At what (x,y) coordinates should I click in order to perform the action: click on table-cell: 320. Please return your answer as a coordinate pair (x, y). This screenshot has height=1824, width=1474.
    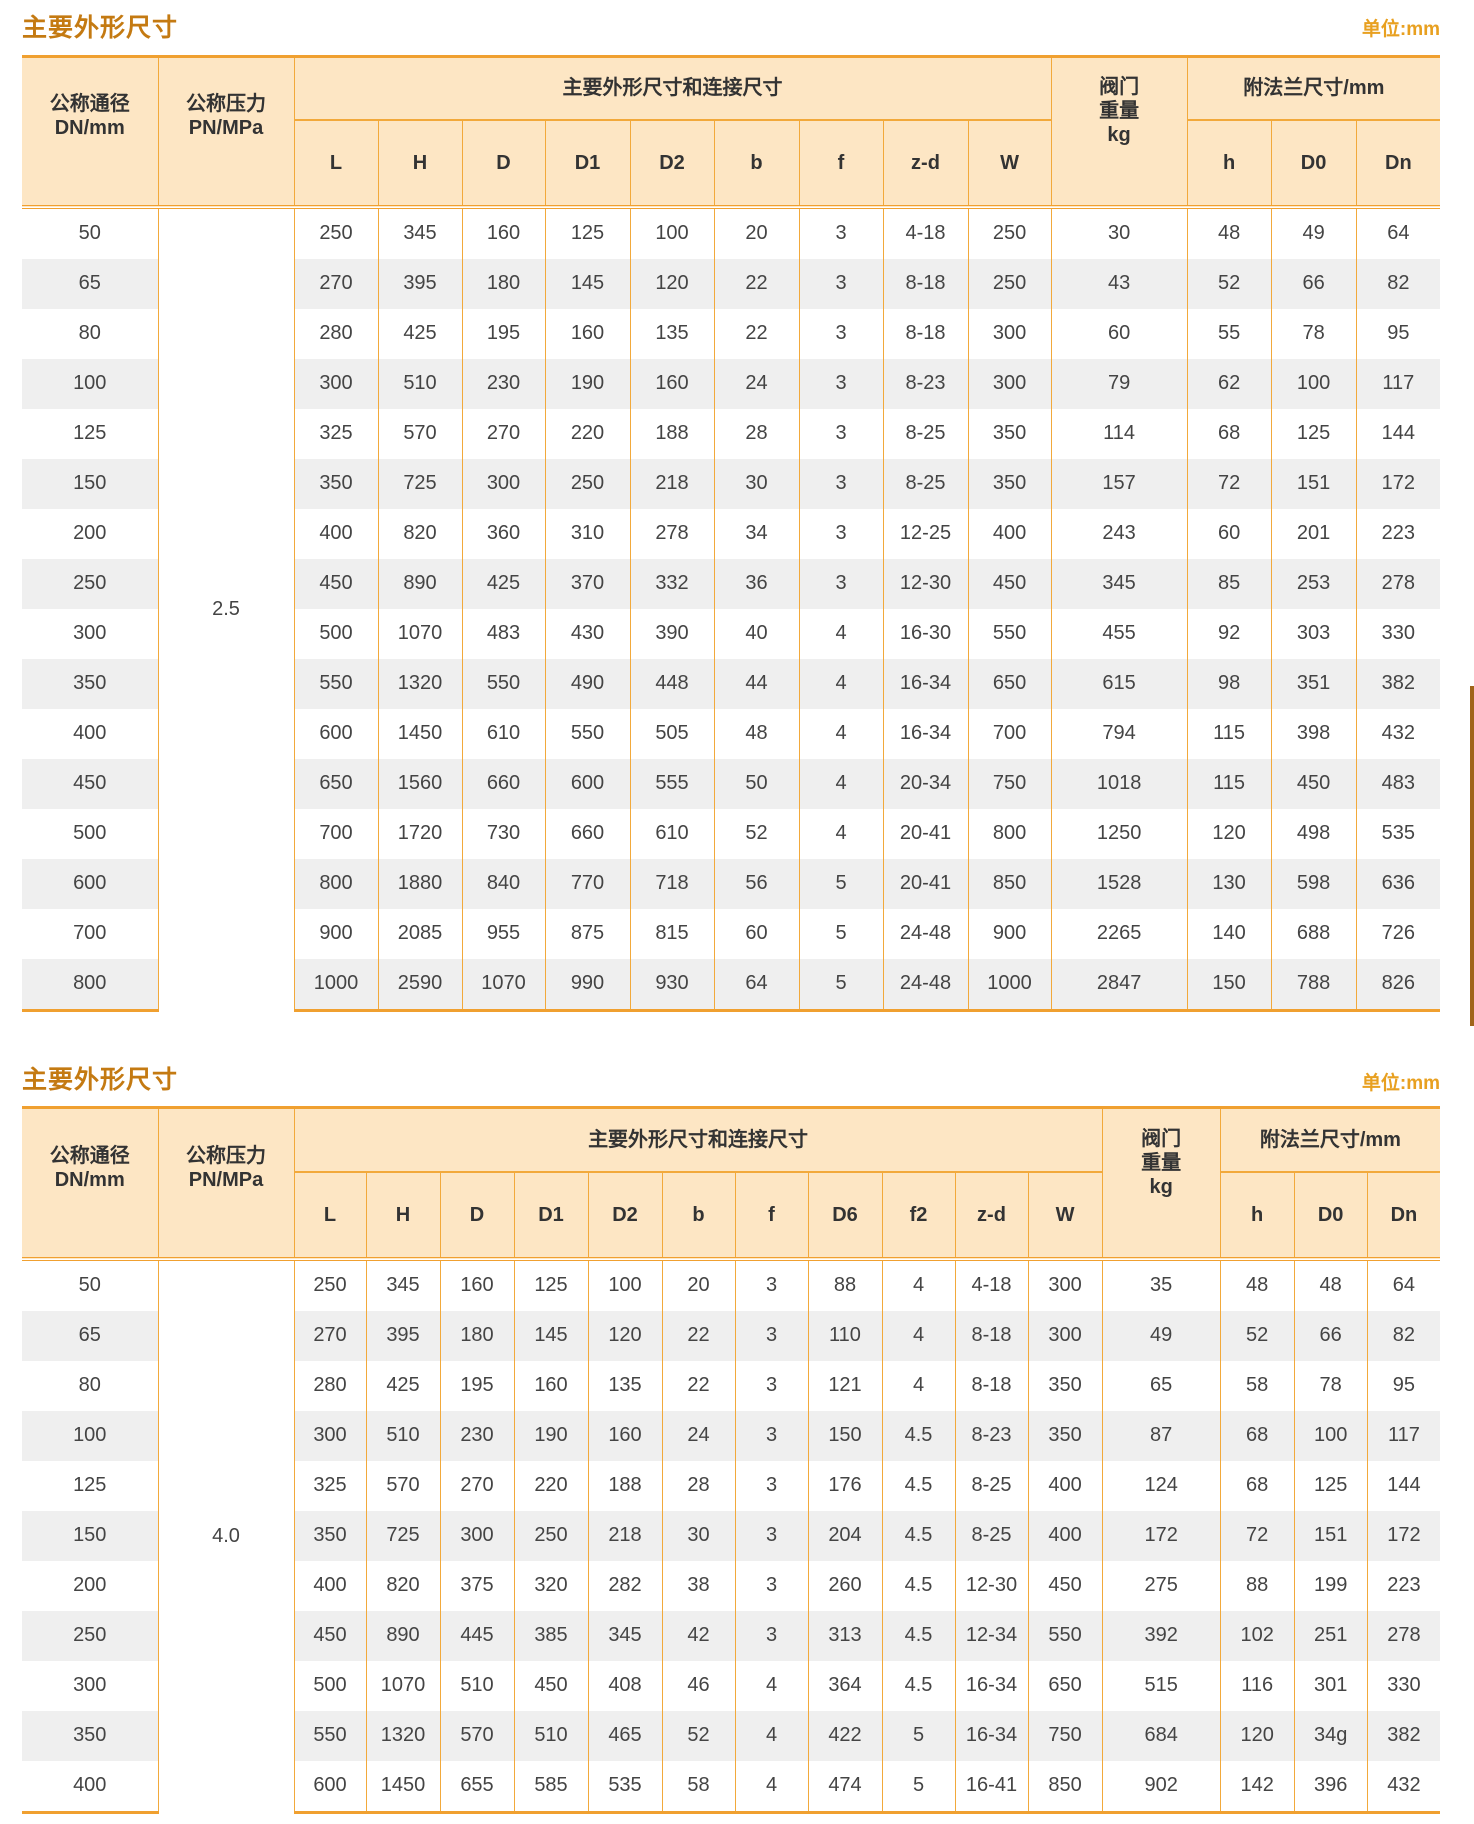
    Looking at the image, I should click on (550, 1585).